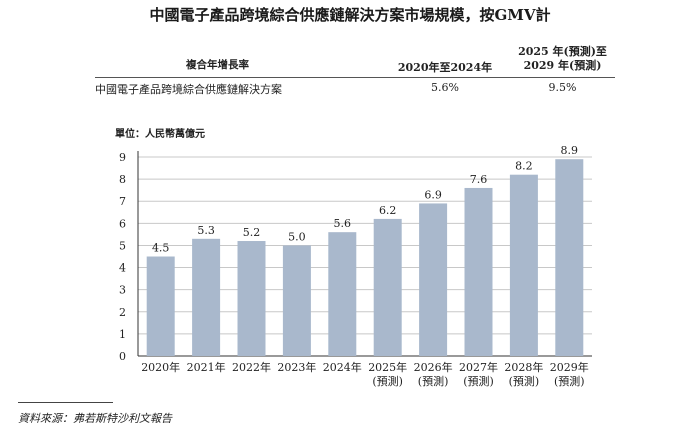 This screenshot has width=700, height=431. Describe the element at coordinates (122, 290) in the screenshot. I see `y-tick-label: 3` at that location.